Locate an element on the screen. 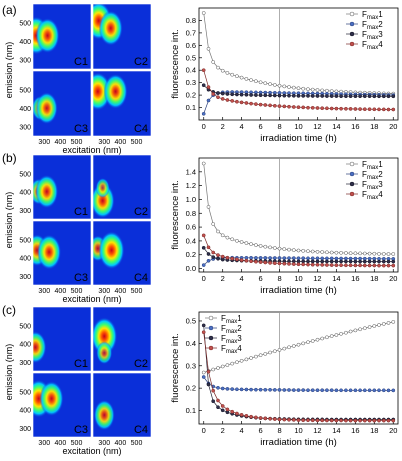 The image size is (402, 461). x-tick-label: 4 is located at coordinates (242, 278).